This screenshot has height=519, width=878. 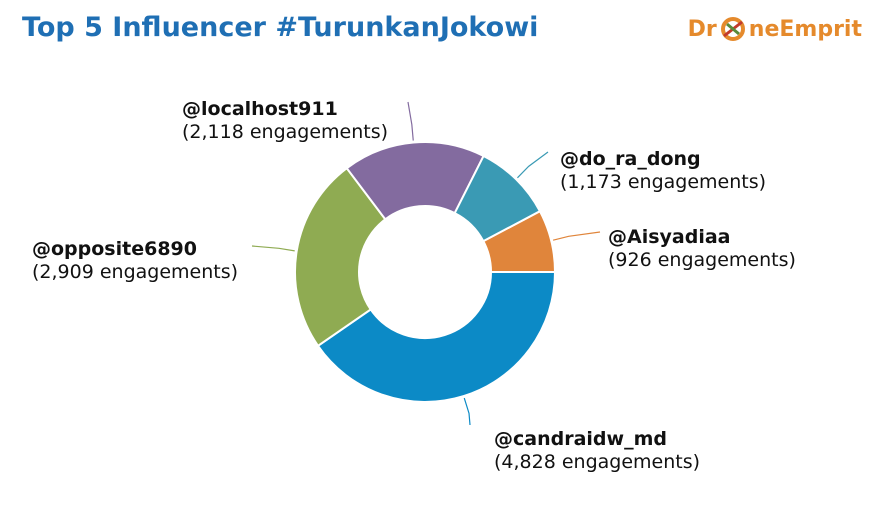 I want to click on label-localhost911: @localhost911 (2,118 engagements), so click(x=285, y=121).